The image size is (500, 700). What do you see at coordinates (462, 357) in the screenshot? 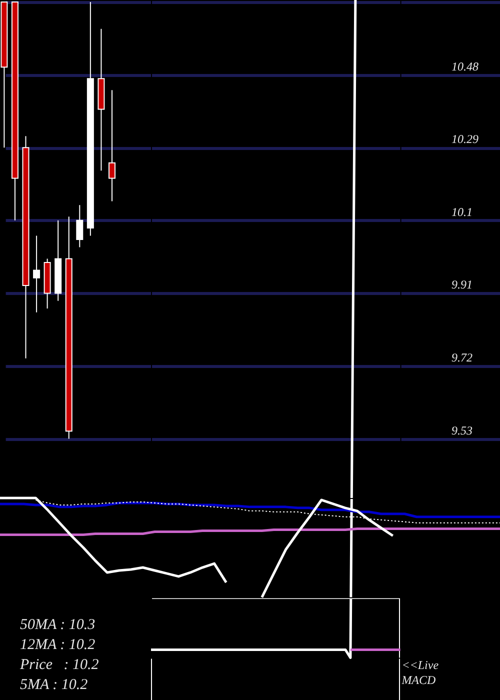
I see `y-tick-label: 9.72` at bounding box center [462, 357].